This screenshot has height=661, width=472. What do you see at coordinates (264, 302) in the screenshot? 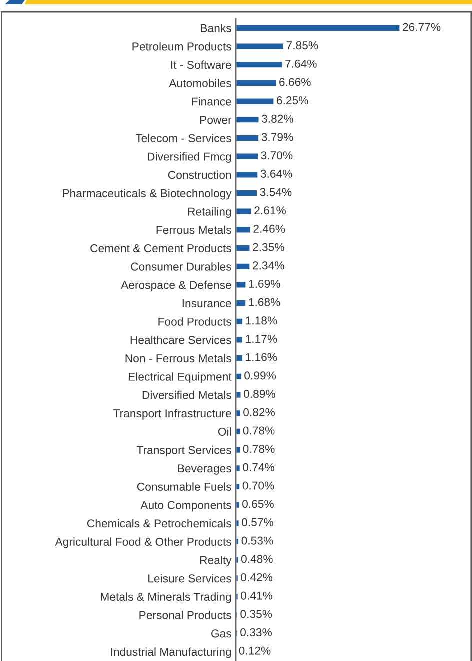
I see `data-label: 1.68%` at bounding box center [264, 302].